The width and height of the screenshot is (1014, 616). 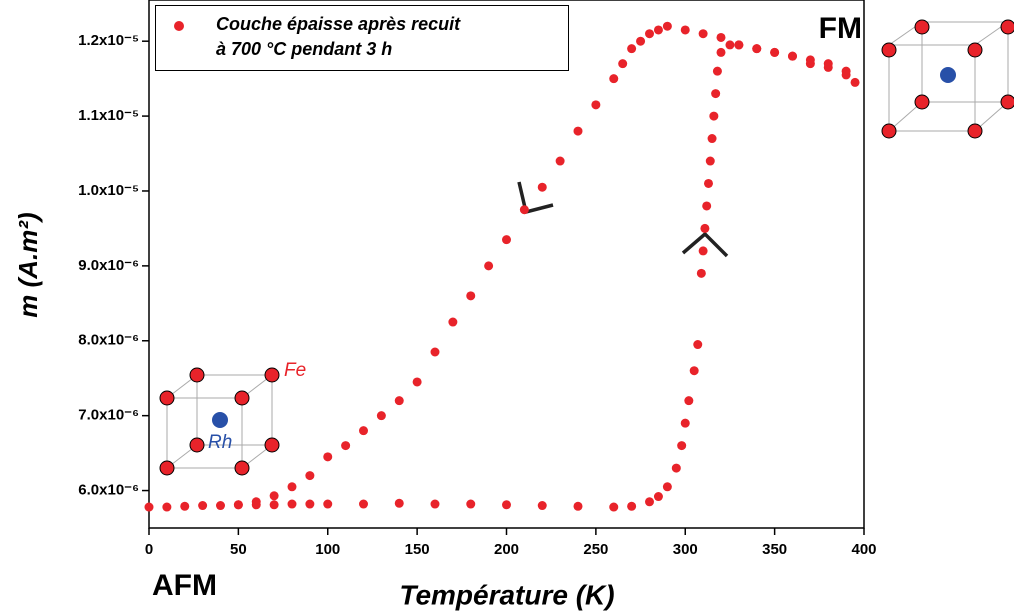 What do you see at coordinates (863, 549) in the screenshot?
I see `x-tick-label: 400` at bounding box center [863, 549].